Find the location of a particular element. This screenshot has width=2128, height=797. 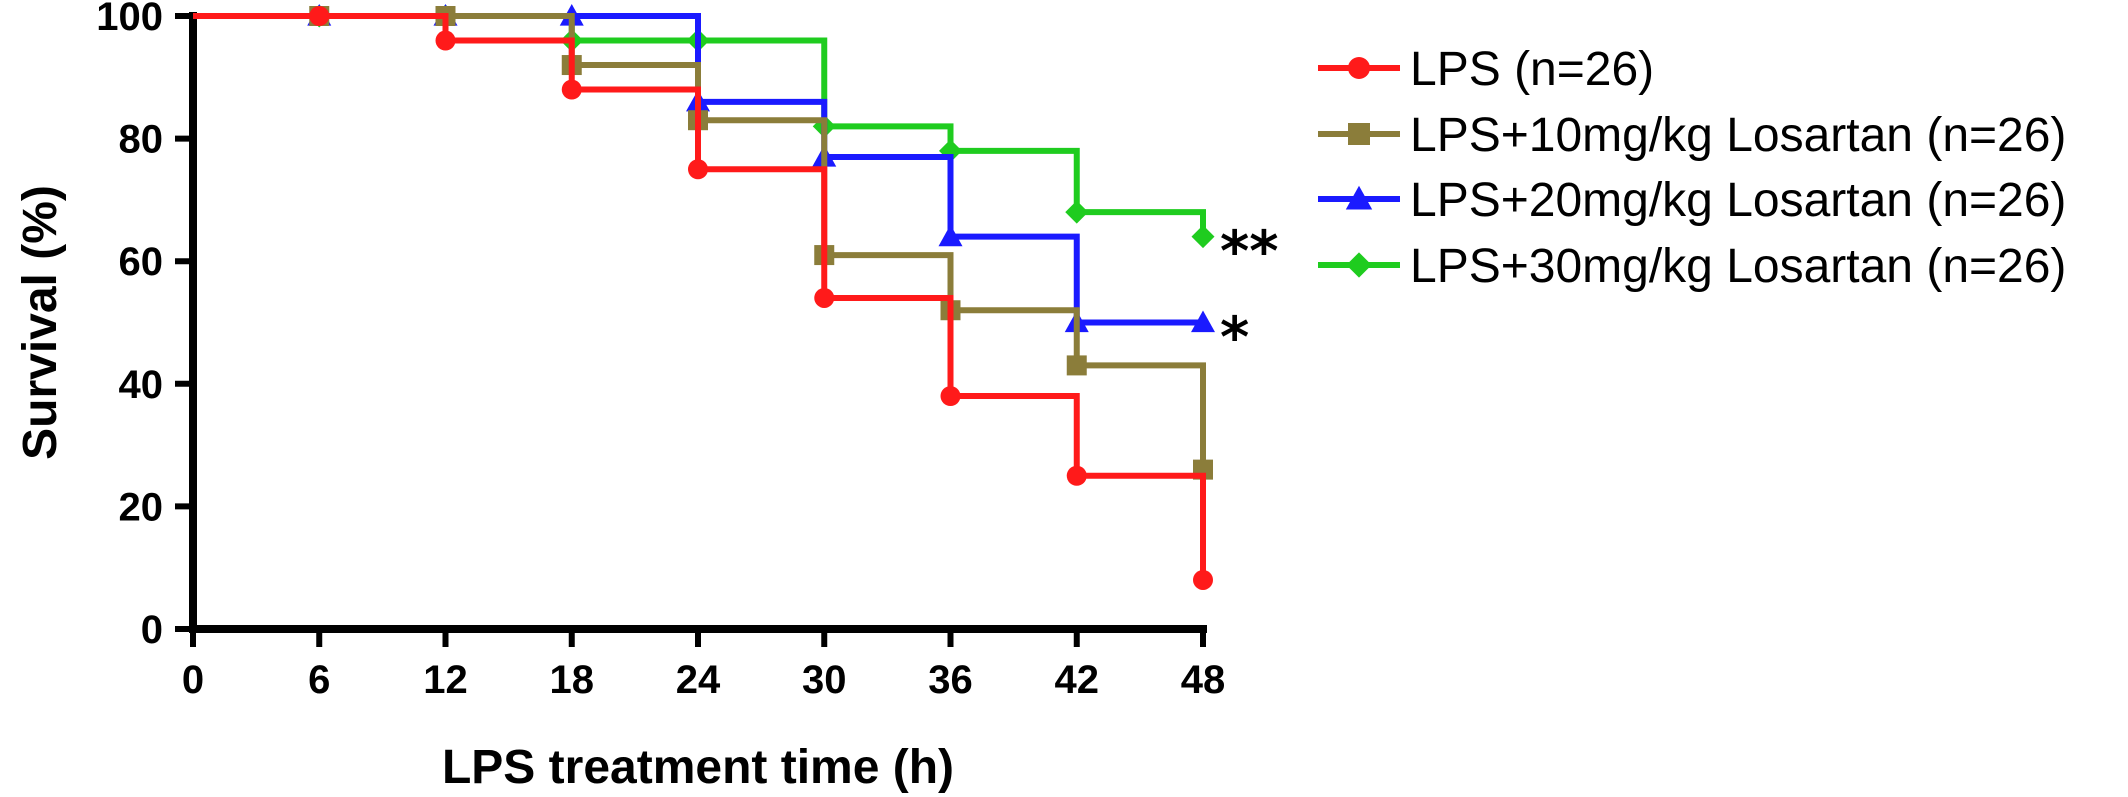

legend-item-0: LPS (n=26) is located at coordinates (1486, 69).